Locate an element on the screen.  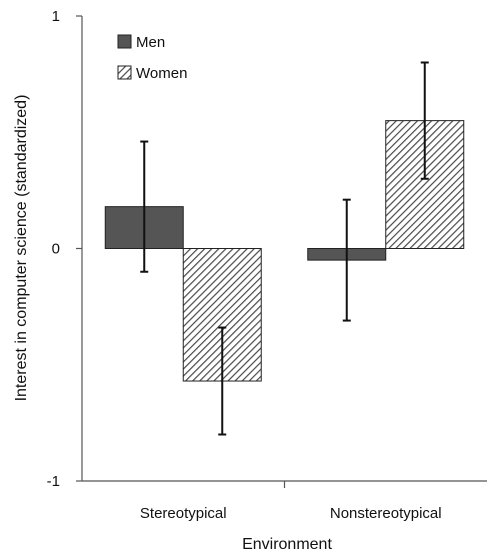
legend-swatch-women is located at coordinates (124, 72).